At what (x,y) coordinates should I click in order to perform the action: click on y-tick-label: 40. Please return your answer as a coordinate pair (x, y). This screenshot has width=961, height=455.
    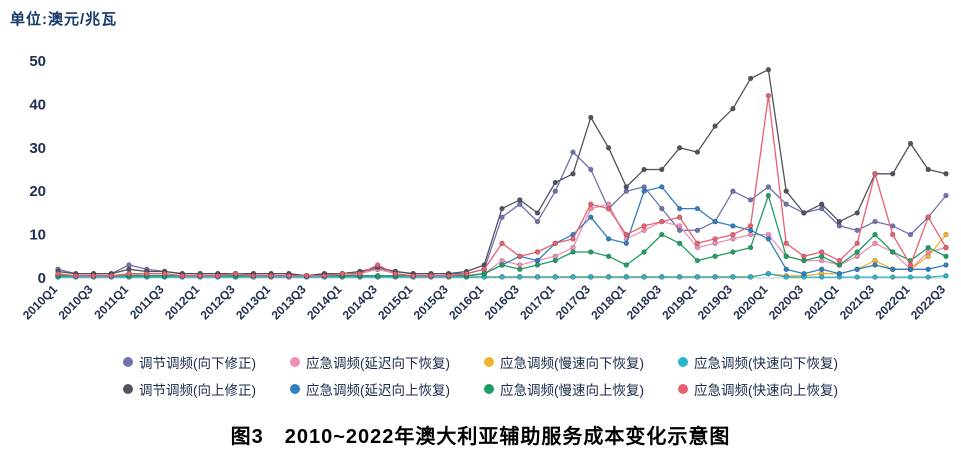
    Looking at the image, I should click on (37, 104).